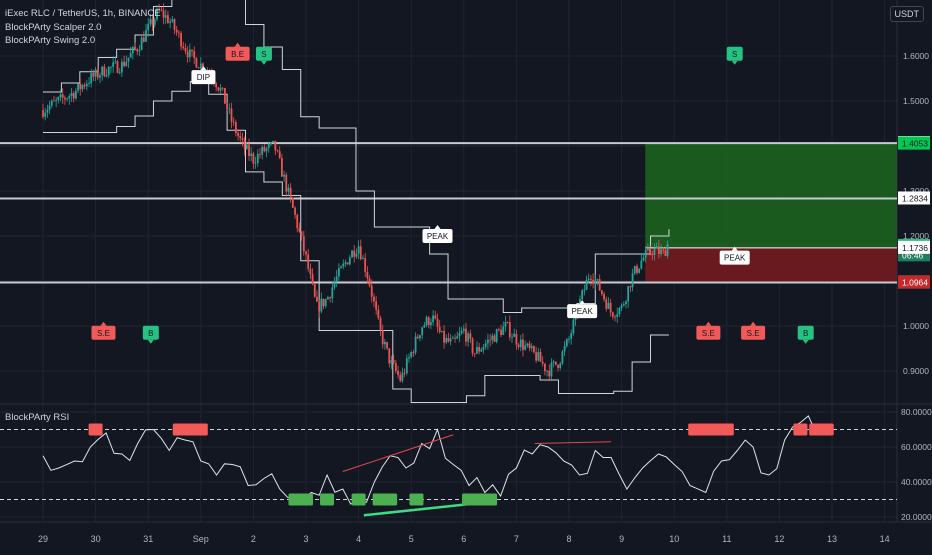 Image resolution: width=932 pixels, height=555 pixels. Describe the element at coordinates (915, 283) in the screenshot. I see `price-badge-text-stop-loss: 1.0964` at that location.